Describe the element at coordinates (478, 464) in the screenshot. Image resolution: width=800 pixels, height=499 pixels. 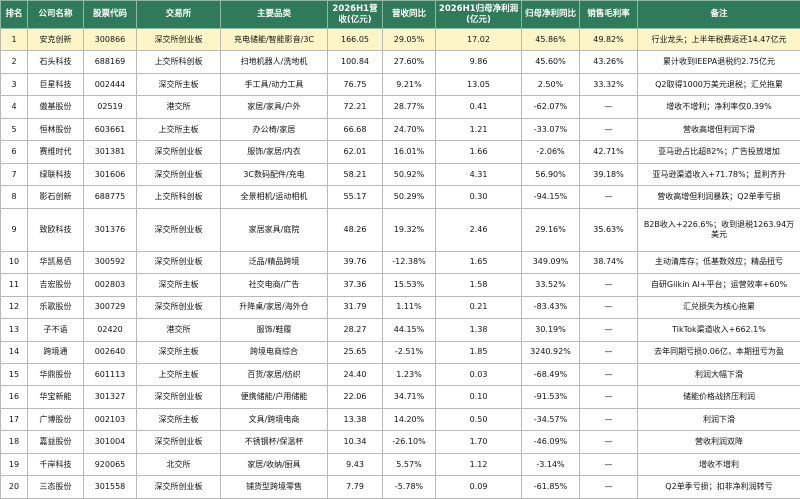
I see `net-profit-cell: 1.12` at that location.